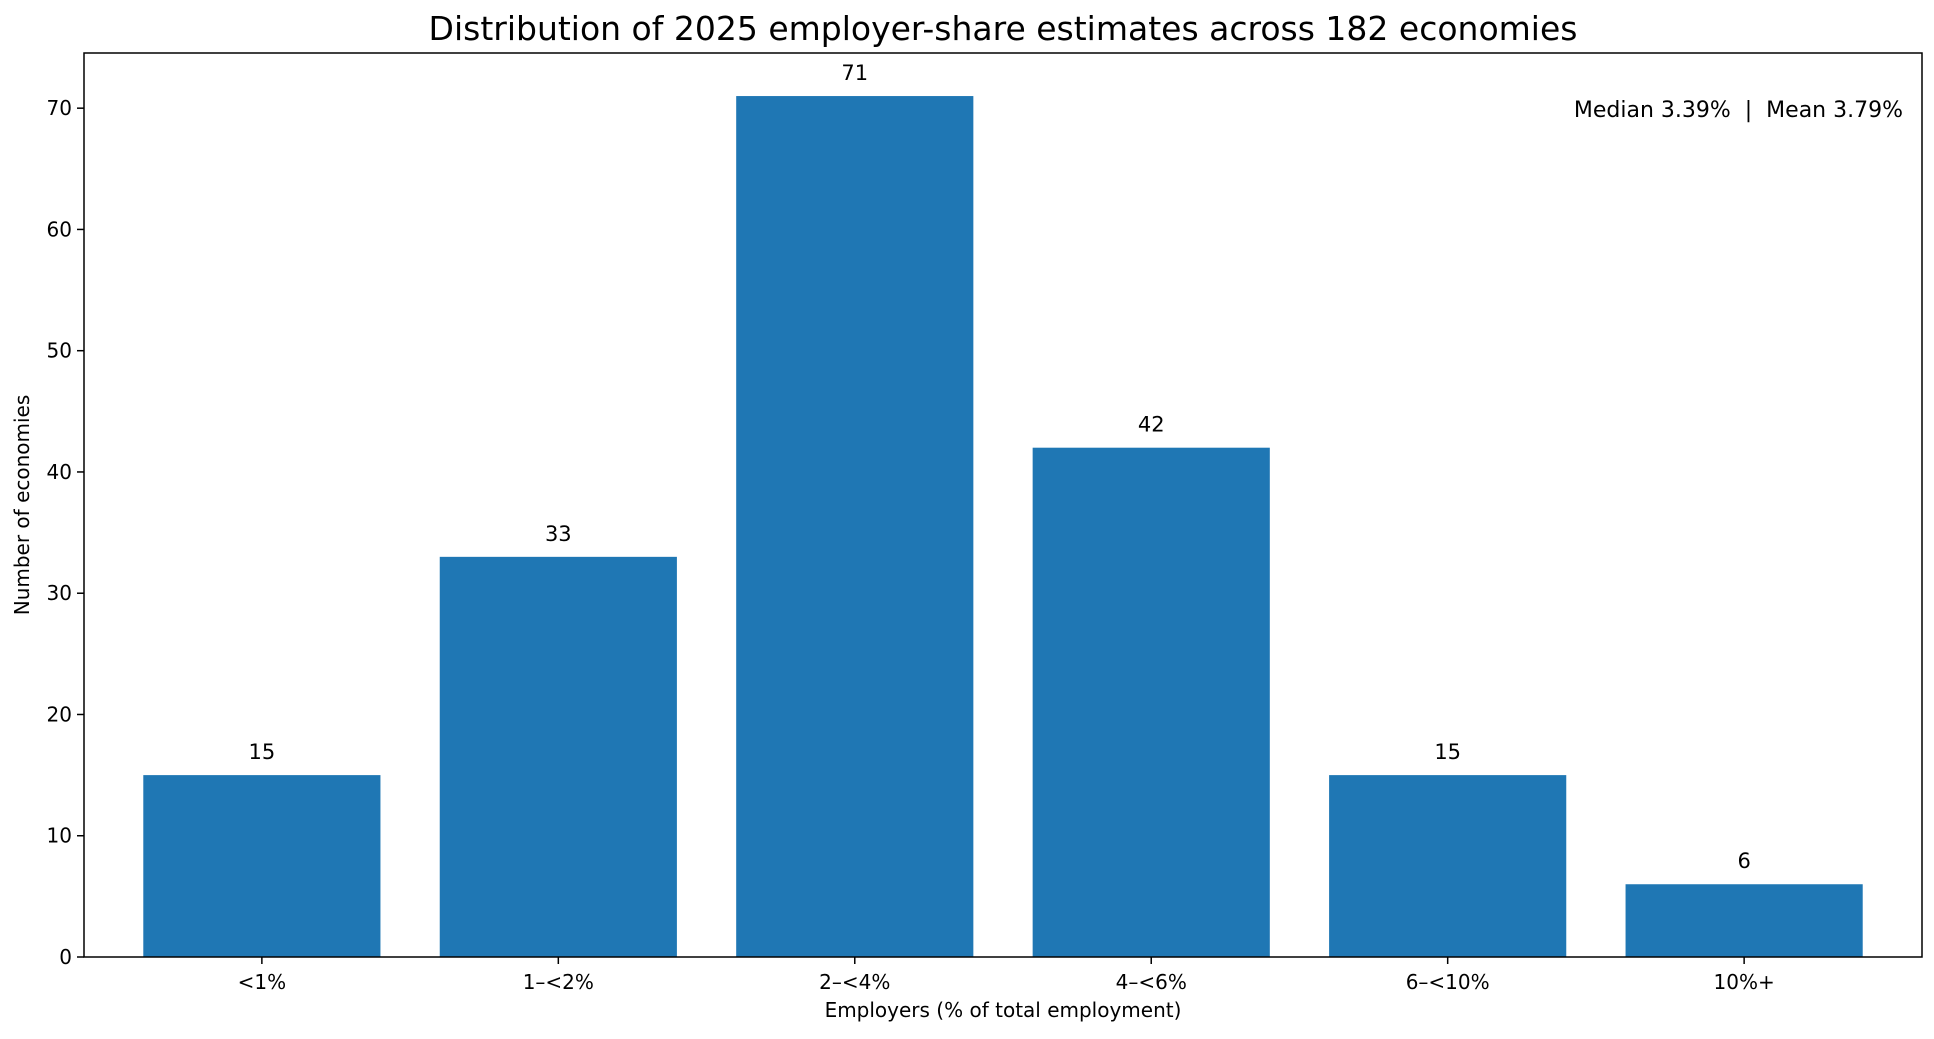 The height and width of the screenshot is (1039, 1934). What do you see at coordinates (1151, 425) in the screenshot?
I see `bar-value-label-3: 42` at bounding box center [1151, 425].